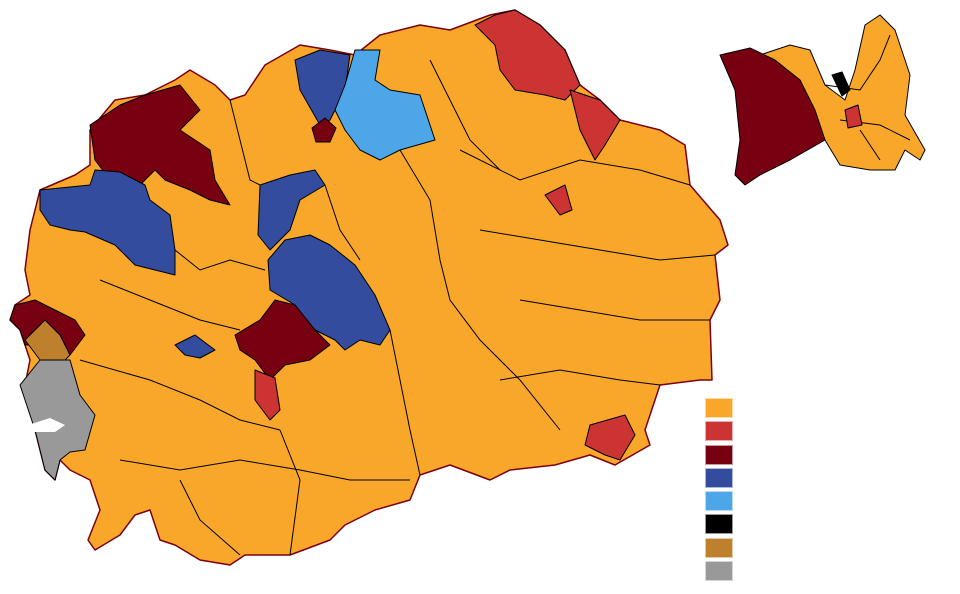  I want to click on legend-swatch-orange, so click(719, 408).